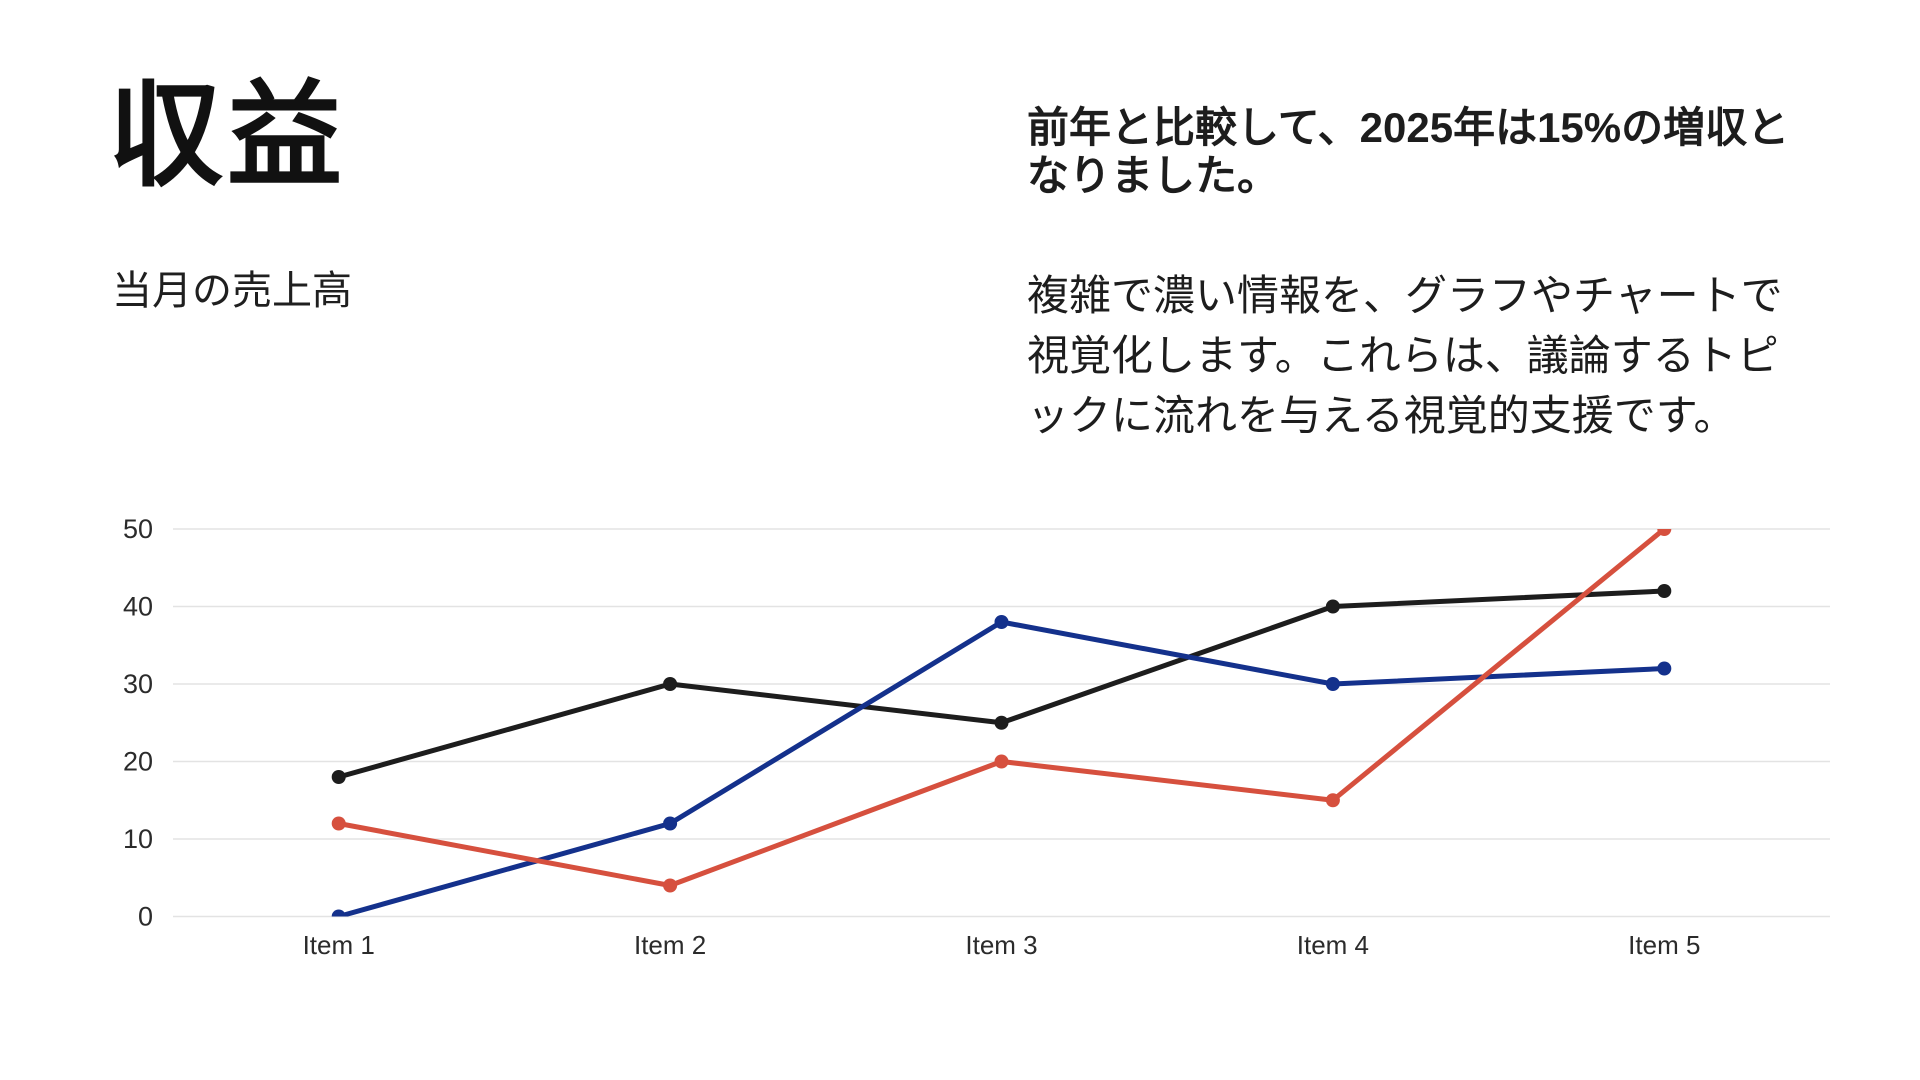  What do you see at coordinates (1001, 945) in the screenshot?
I see `x-tick-label-3: Item 3` at bounding box center [1001, 945].